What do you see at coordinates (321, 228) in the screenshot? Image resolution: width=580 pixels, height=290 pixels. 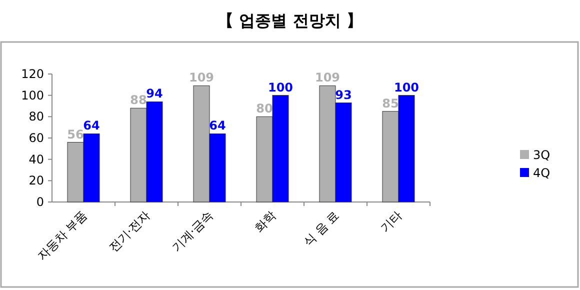 I see `x-tick-label: 식 음 료` at bounding box center [321, 228].